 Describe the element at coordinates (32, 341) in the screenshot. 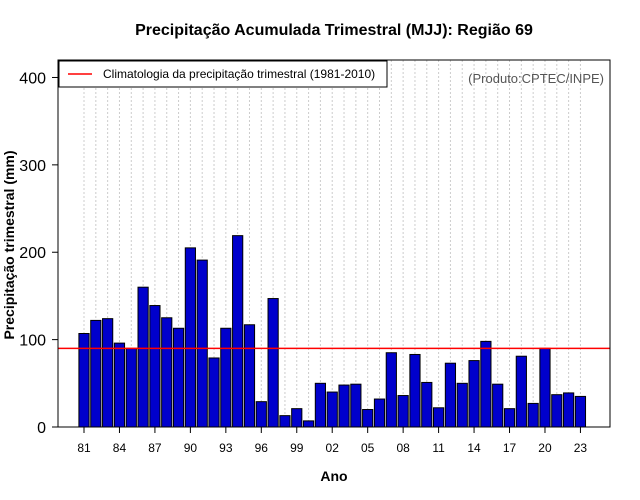

I see `y-tick-label: 100` at that location.